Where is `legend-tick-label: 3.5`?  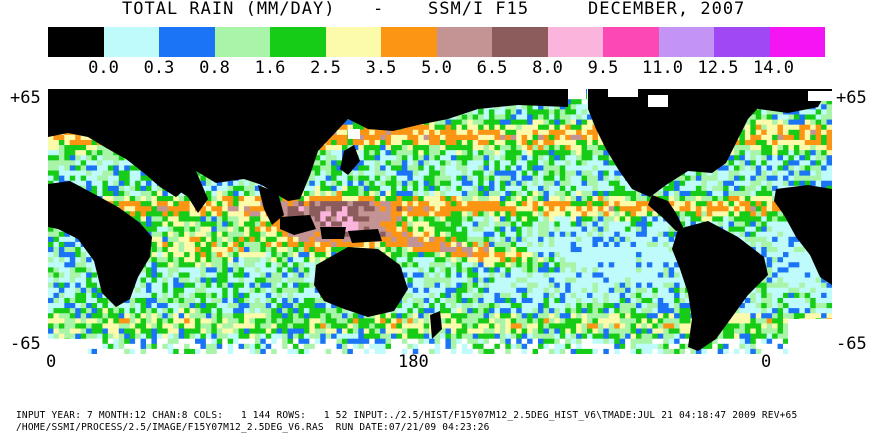
legend-tick-label: 3.5 is located at coordinates (381, 68).